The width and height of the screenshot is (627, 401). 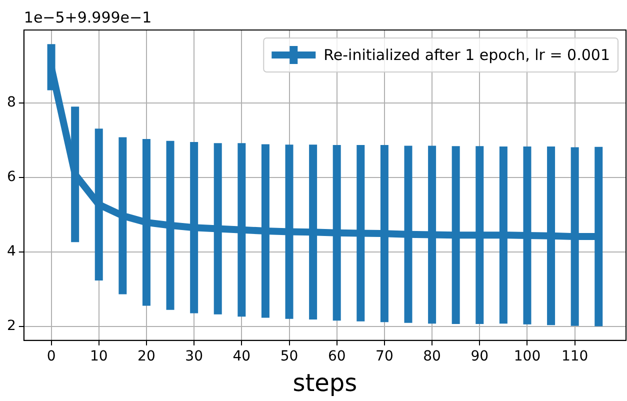 I want to click on x-tick-label: 10, so click(x=99, y=356).